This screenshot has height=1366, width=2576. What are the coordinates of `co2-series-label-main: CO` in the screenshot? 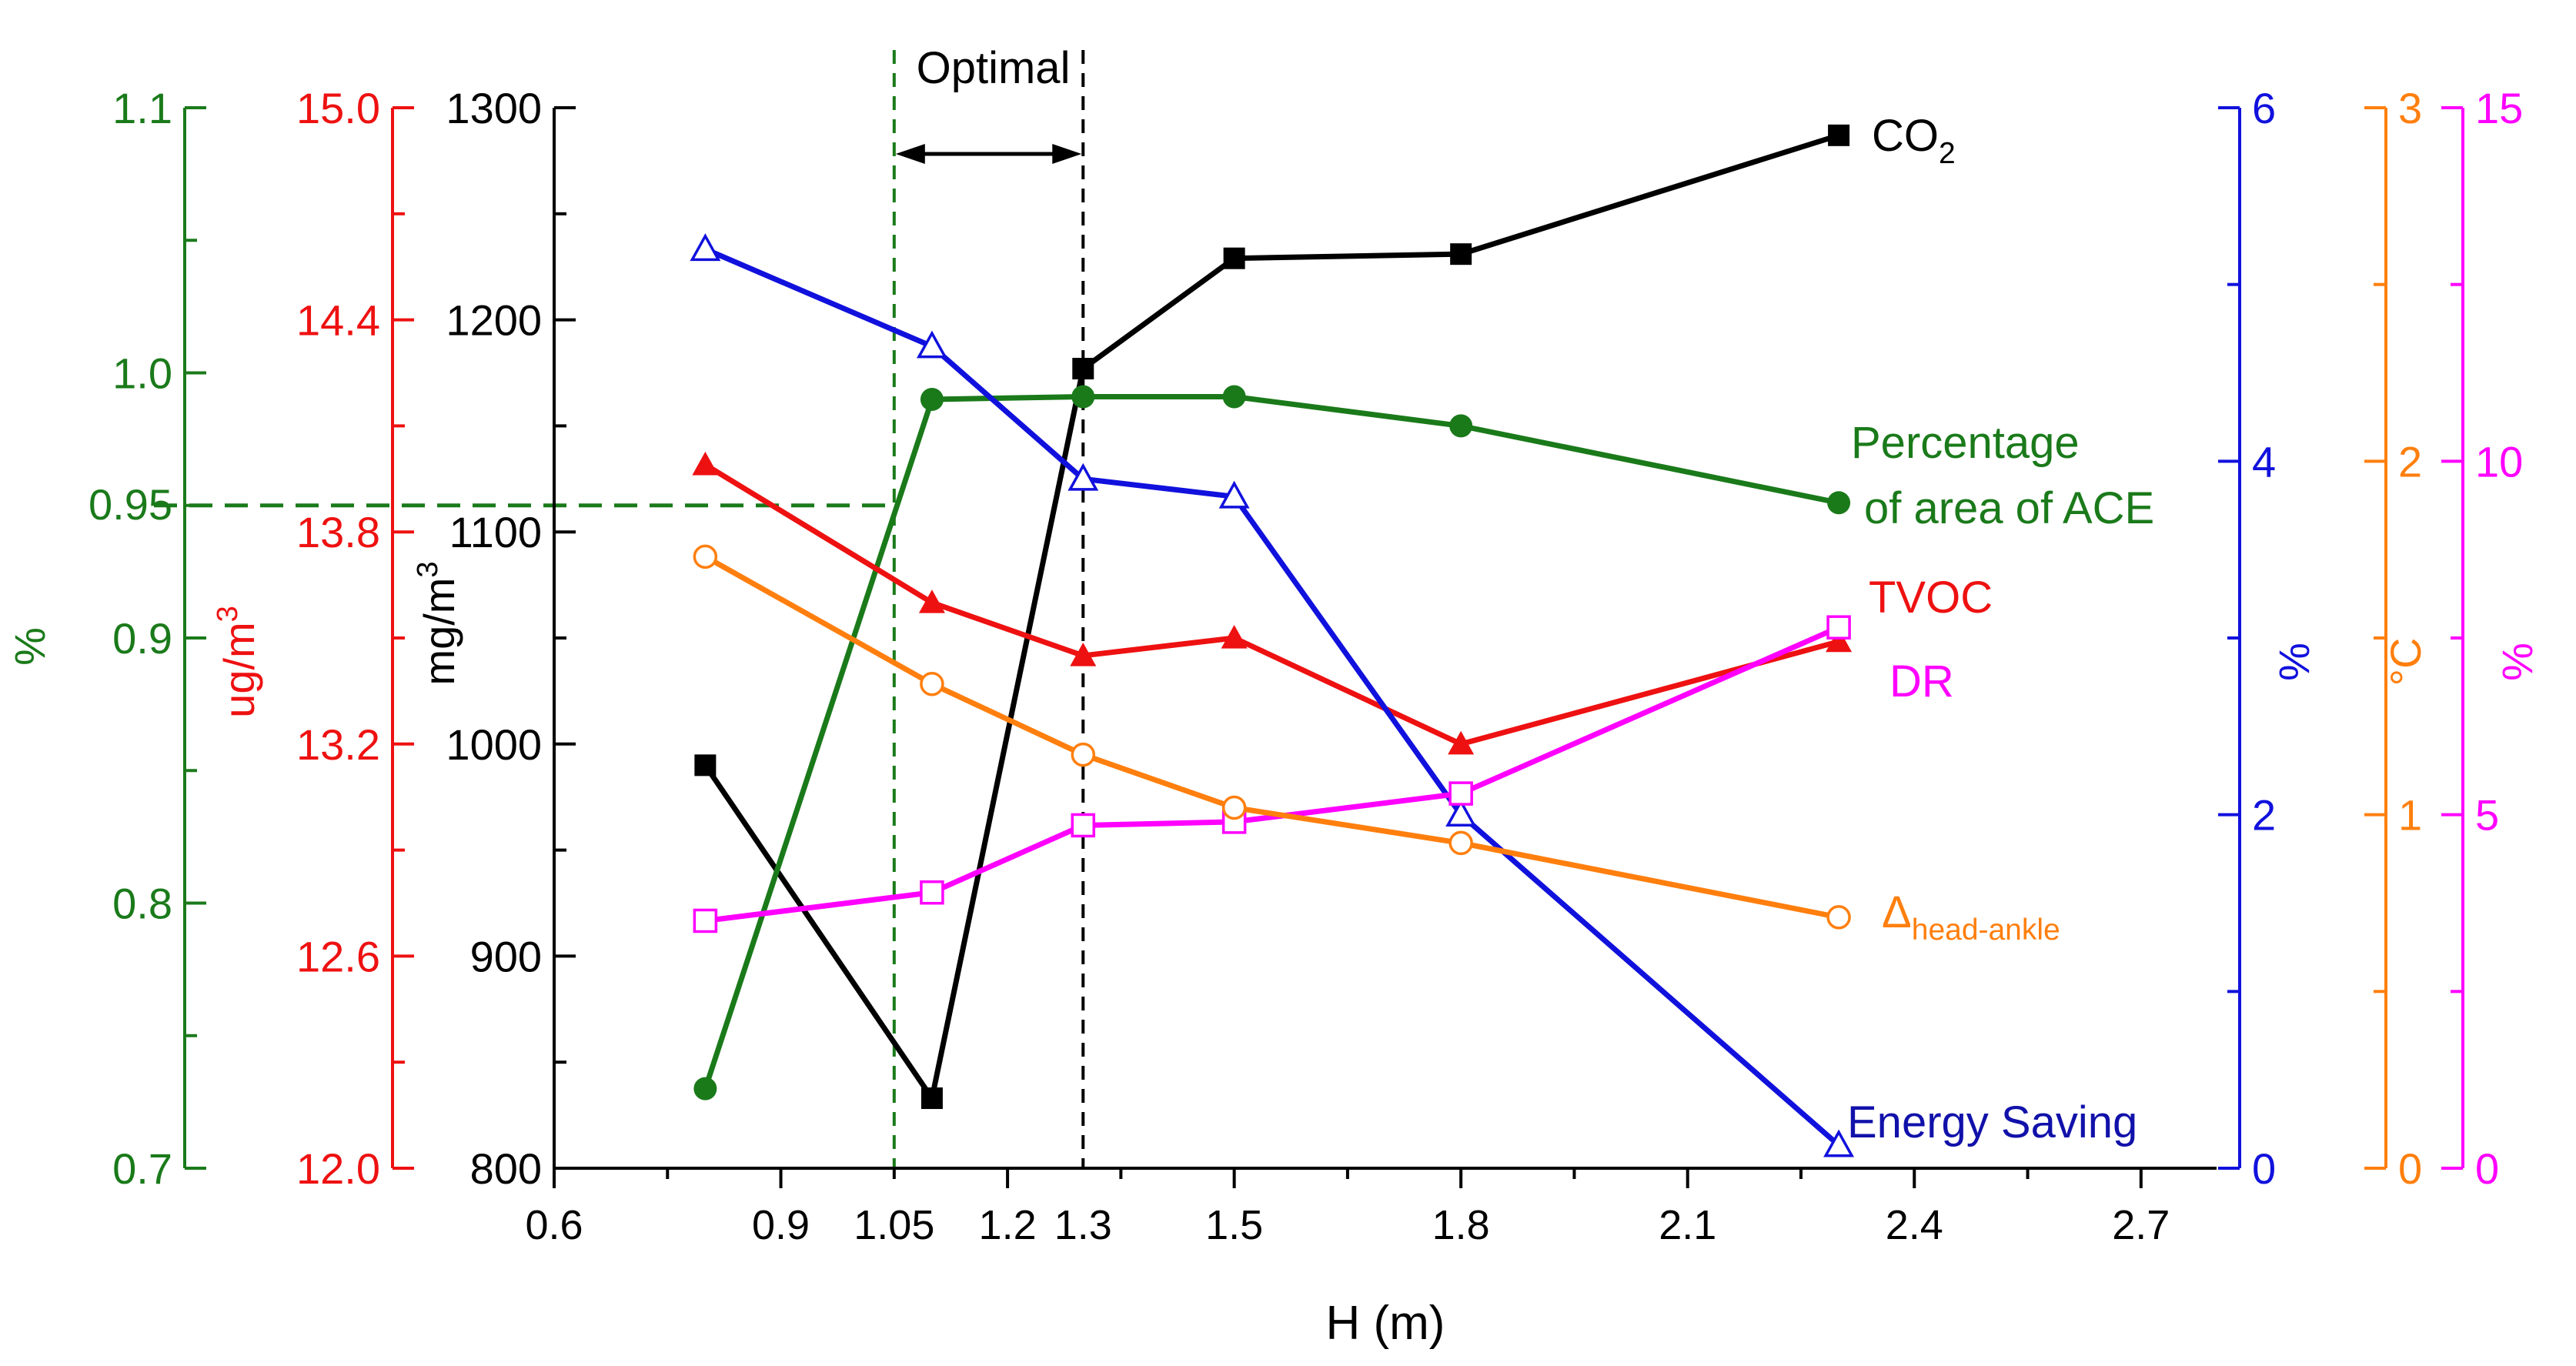 It's located at (1905, 136).